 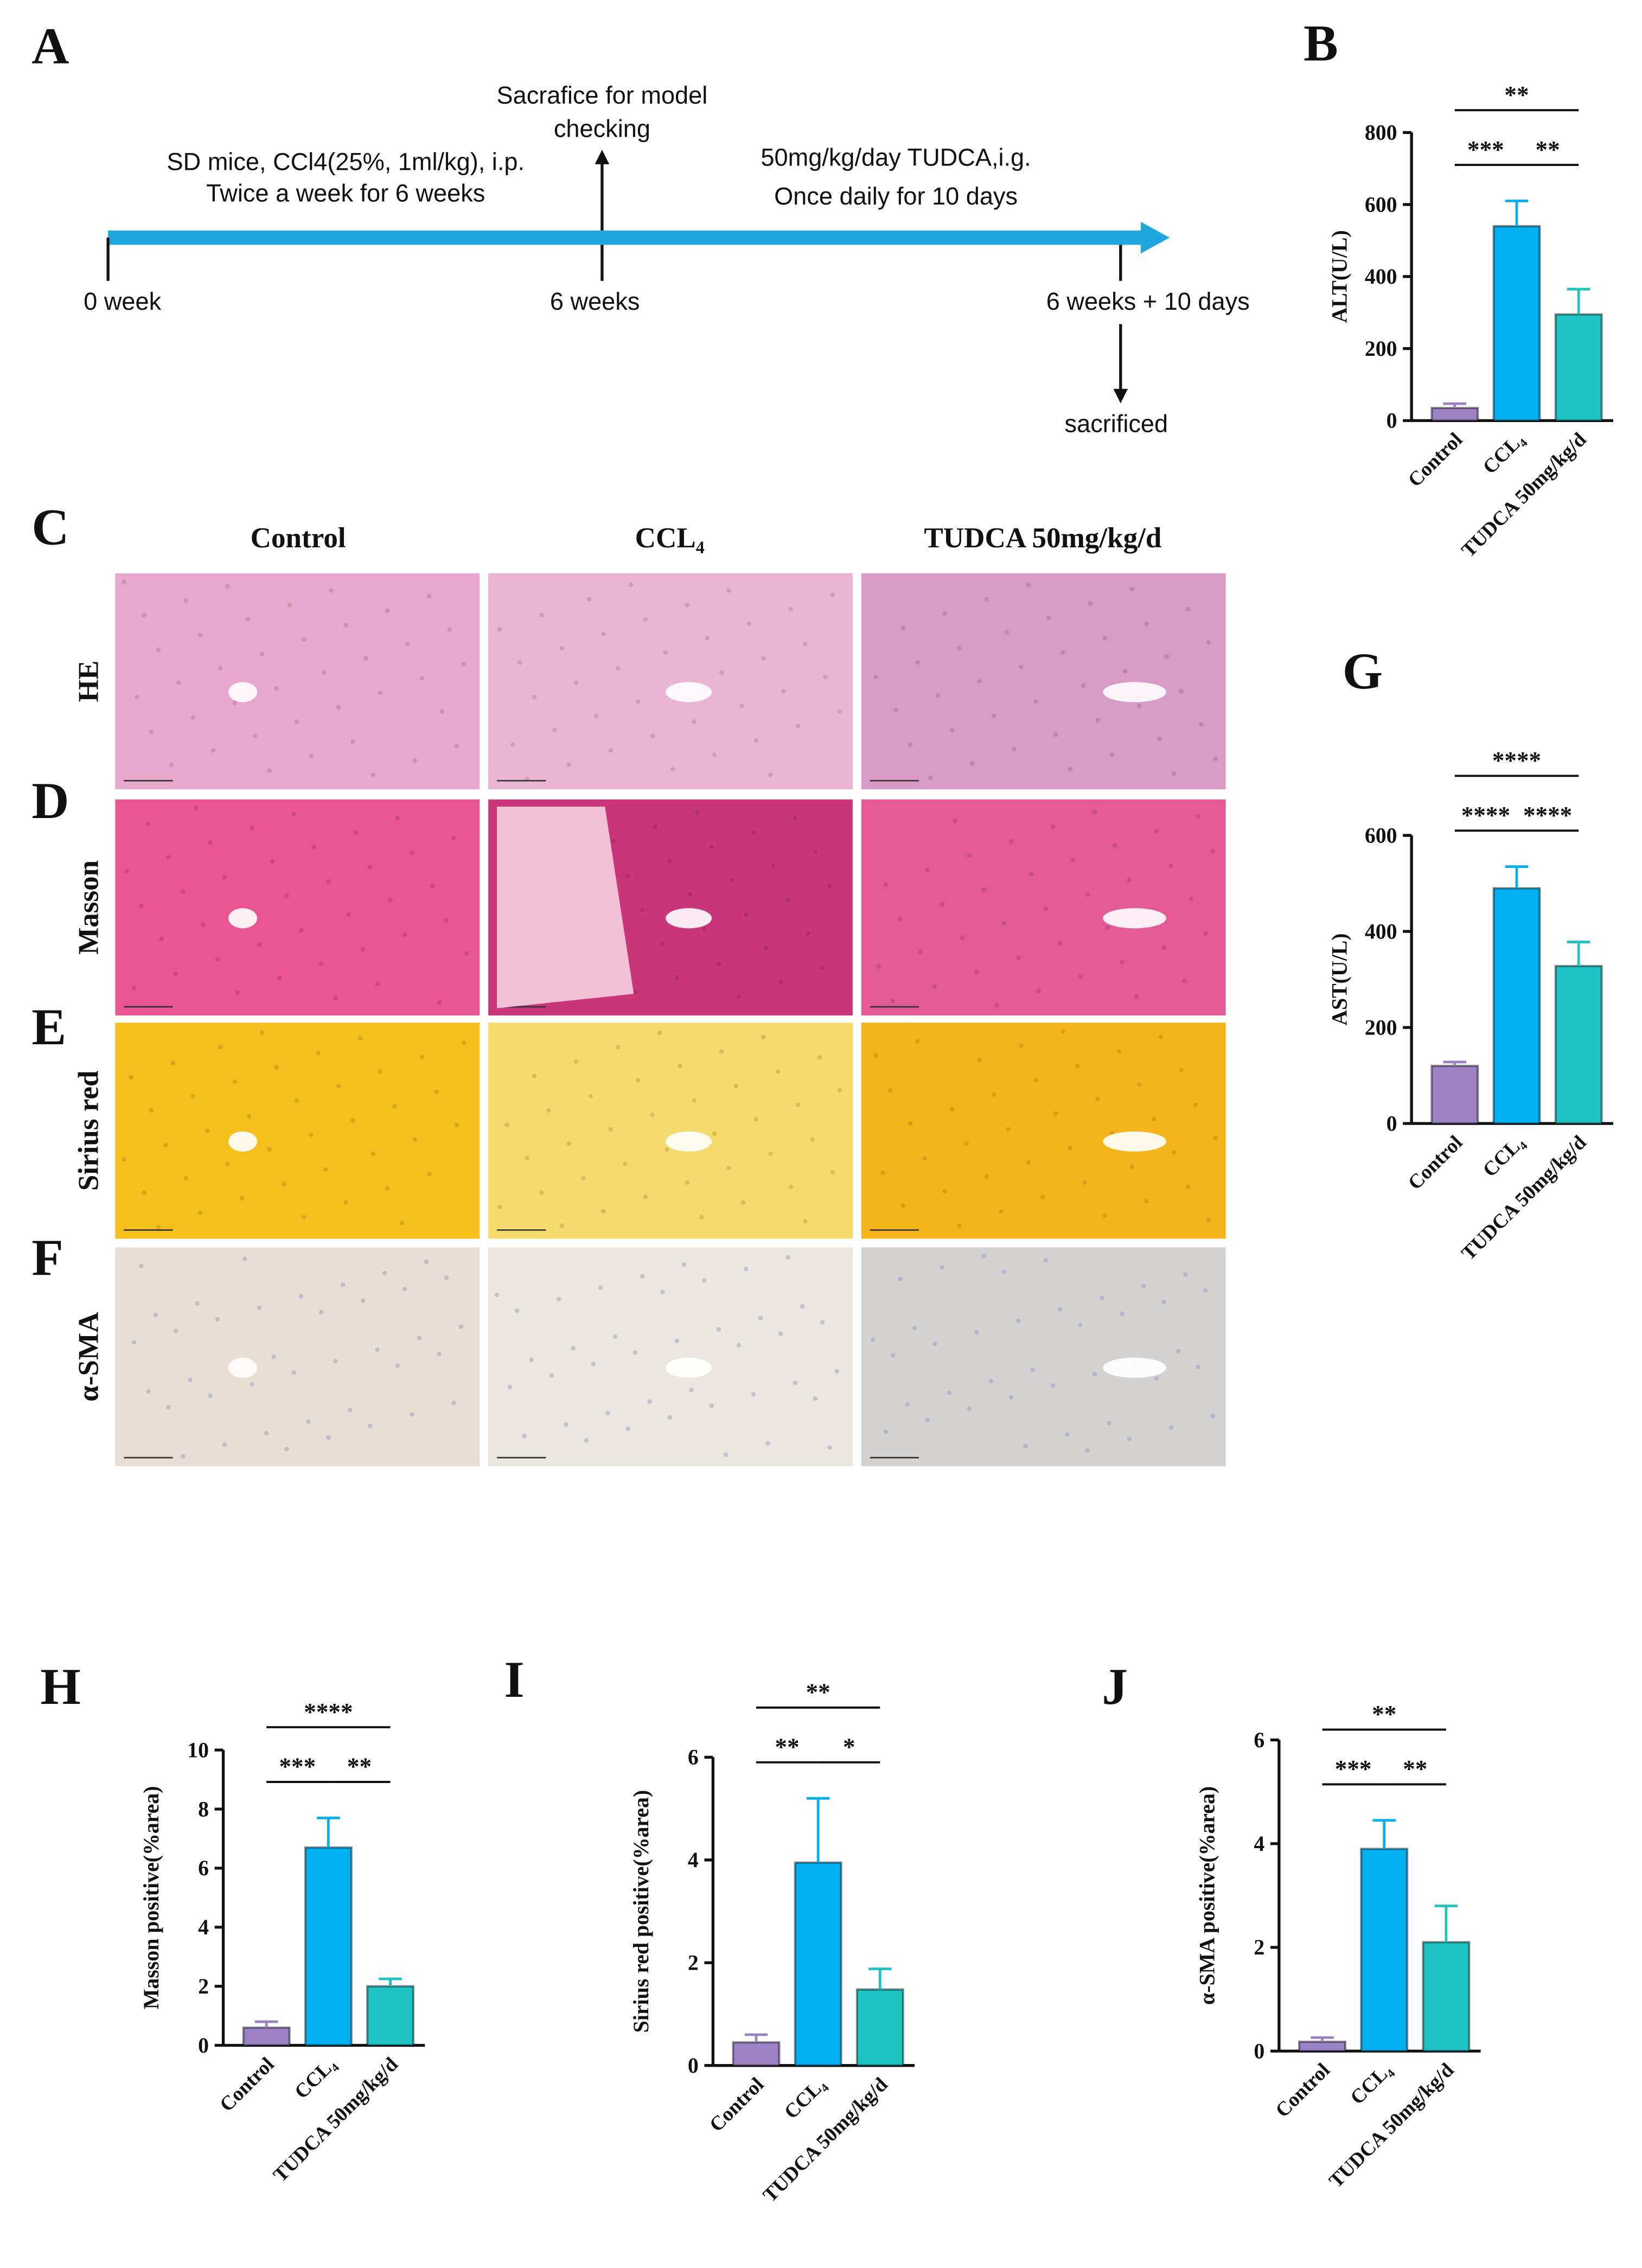 What do you see at coordinates (787, 1747) in the screenshot?
I see `significance-label: **` at bounding box center [787, 1747].